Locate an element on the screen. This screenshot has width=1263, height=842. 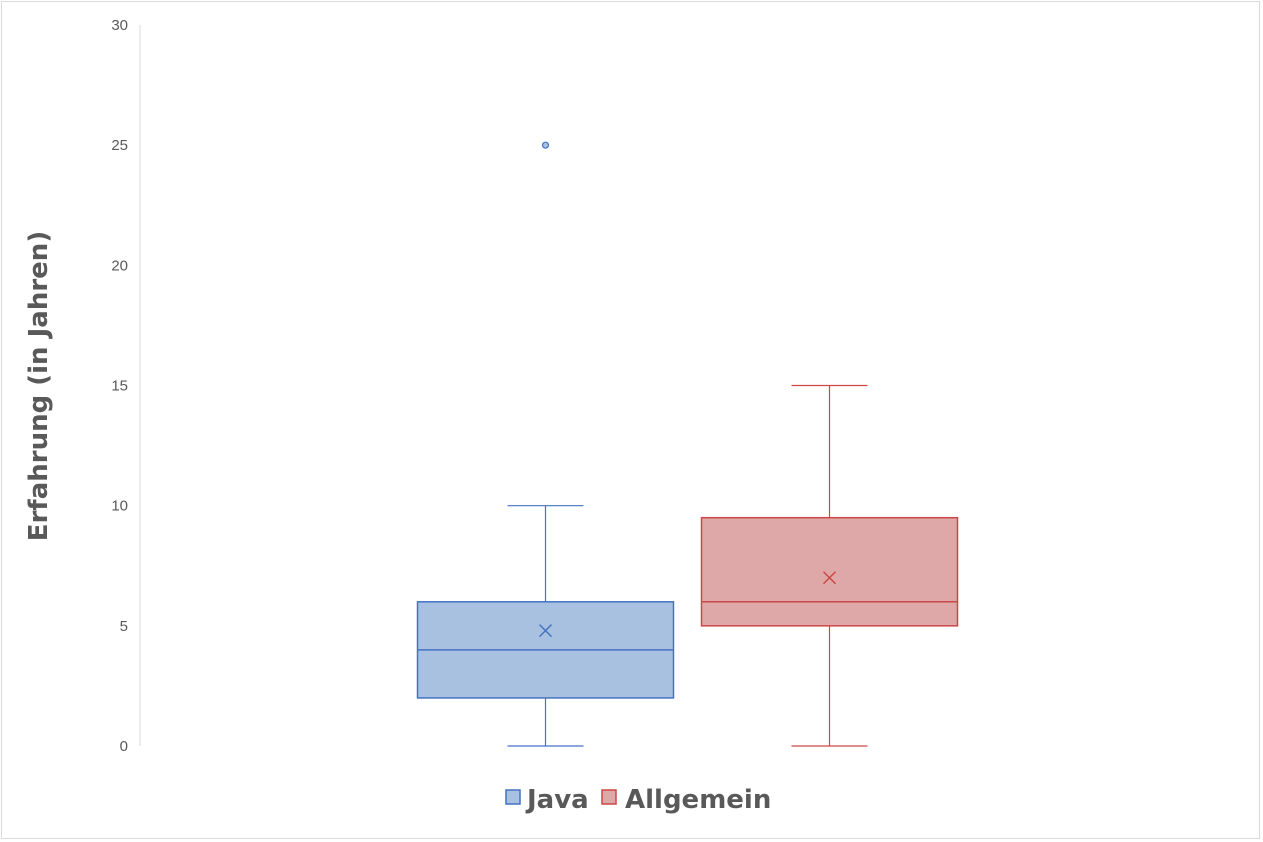
legend-label: Java is located at coordinates (557, 800).